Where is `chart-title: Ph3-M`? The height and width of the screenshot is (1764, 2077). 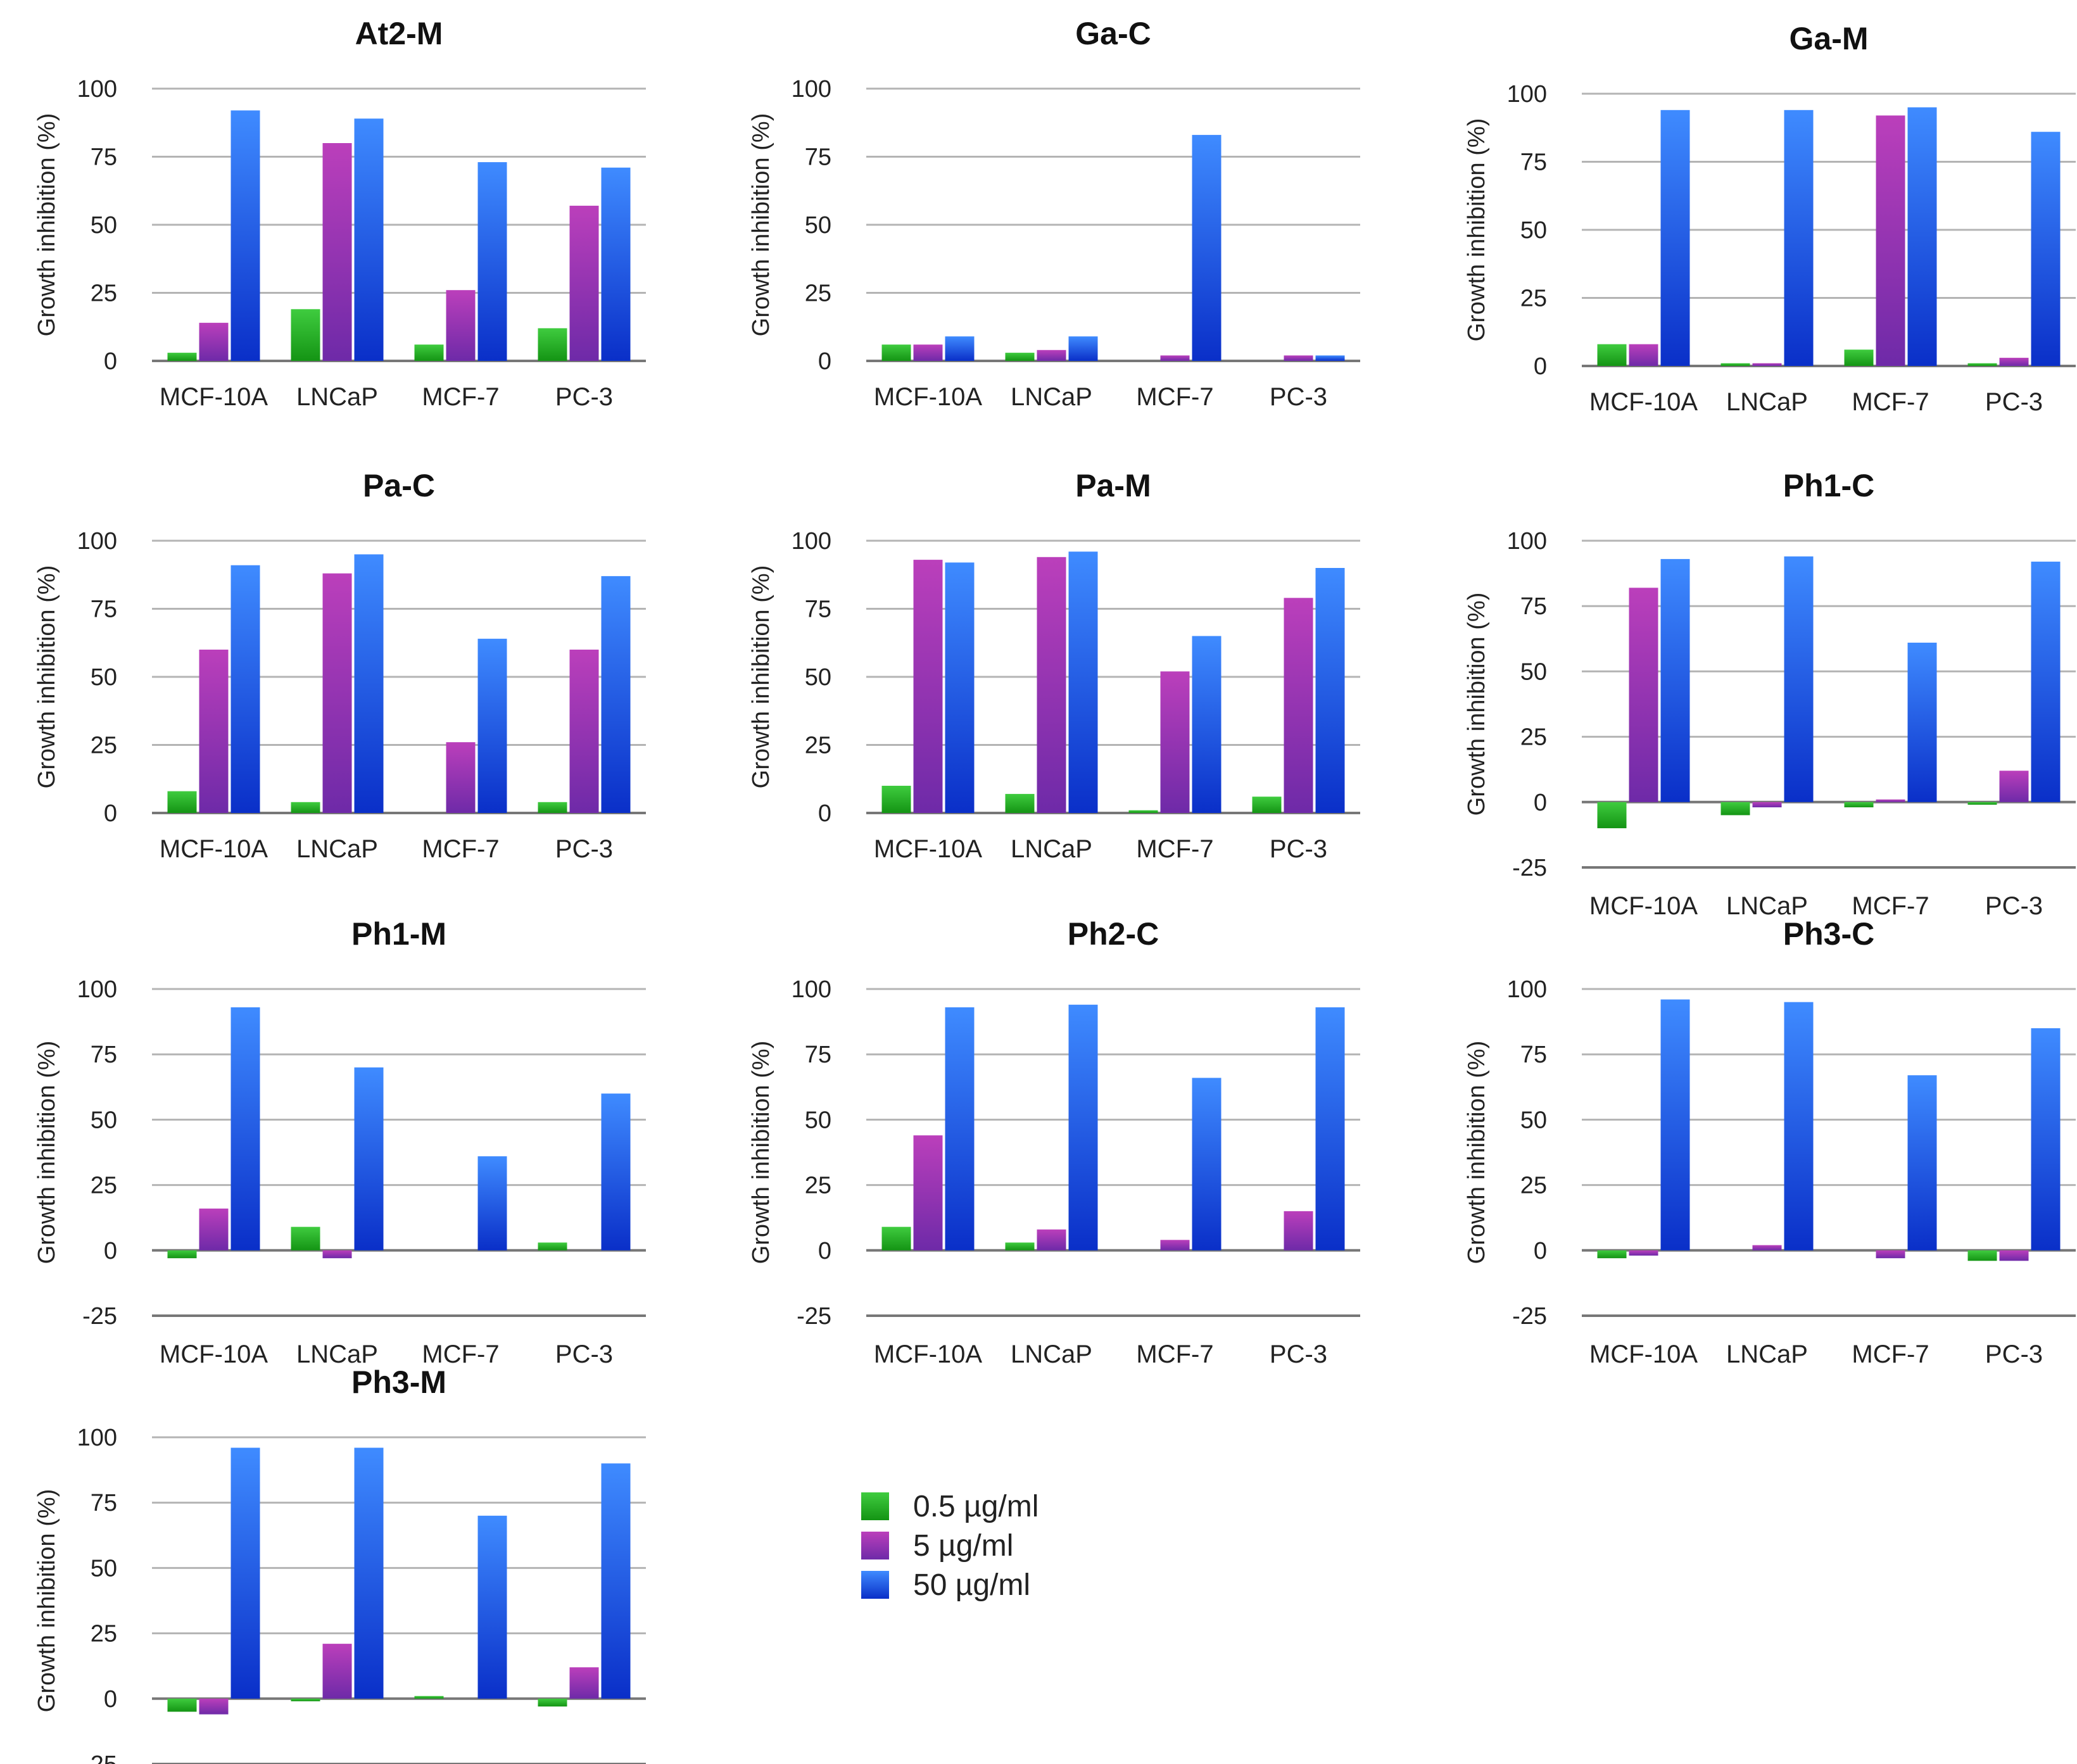
chart-title: Ph3-M is located at coordinates (398, 1382).